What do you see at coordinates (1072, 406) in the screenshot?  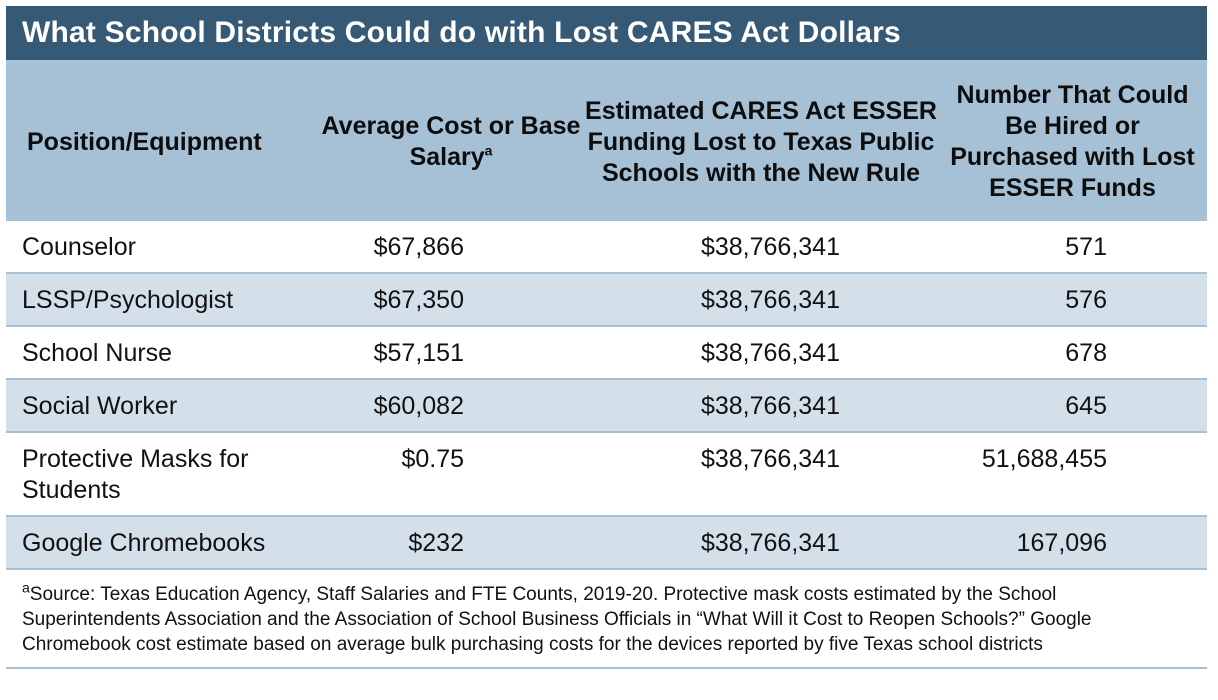 I see `cell-number-hired: 645` at bounding box center [1072, 406].